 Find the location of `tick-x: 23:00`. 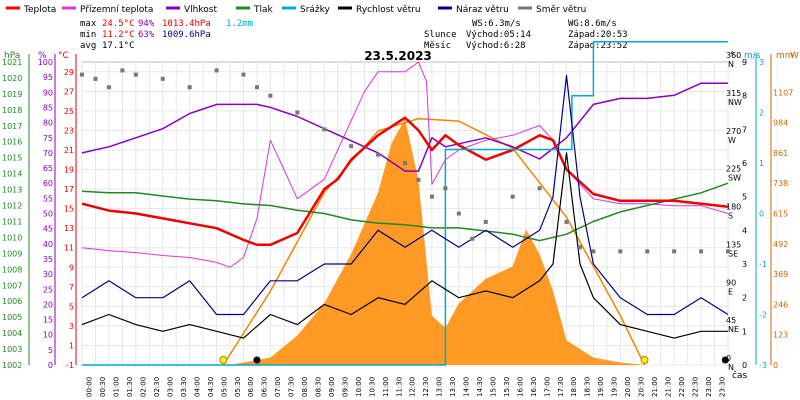

tick-x: 23:00 is located at coordinates (709, 387).